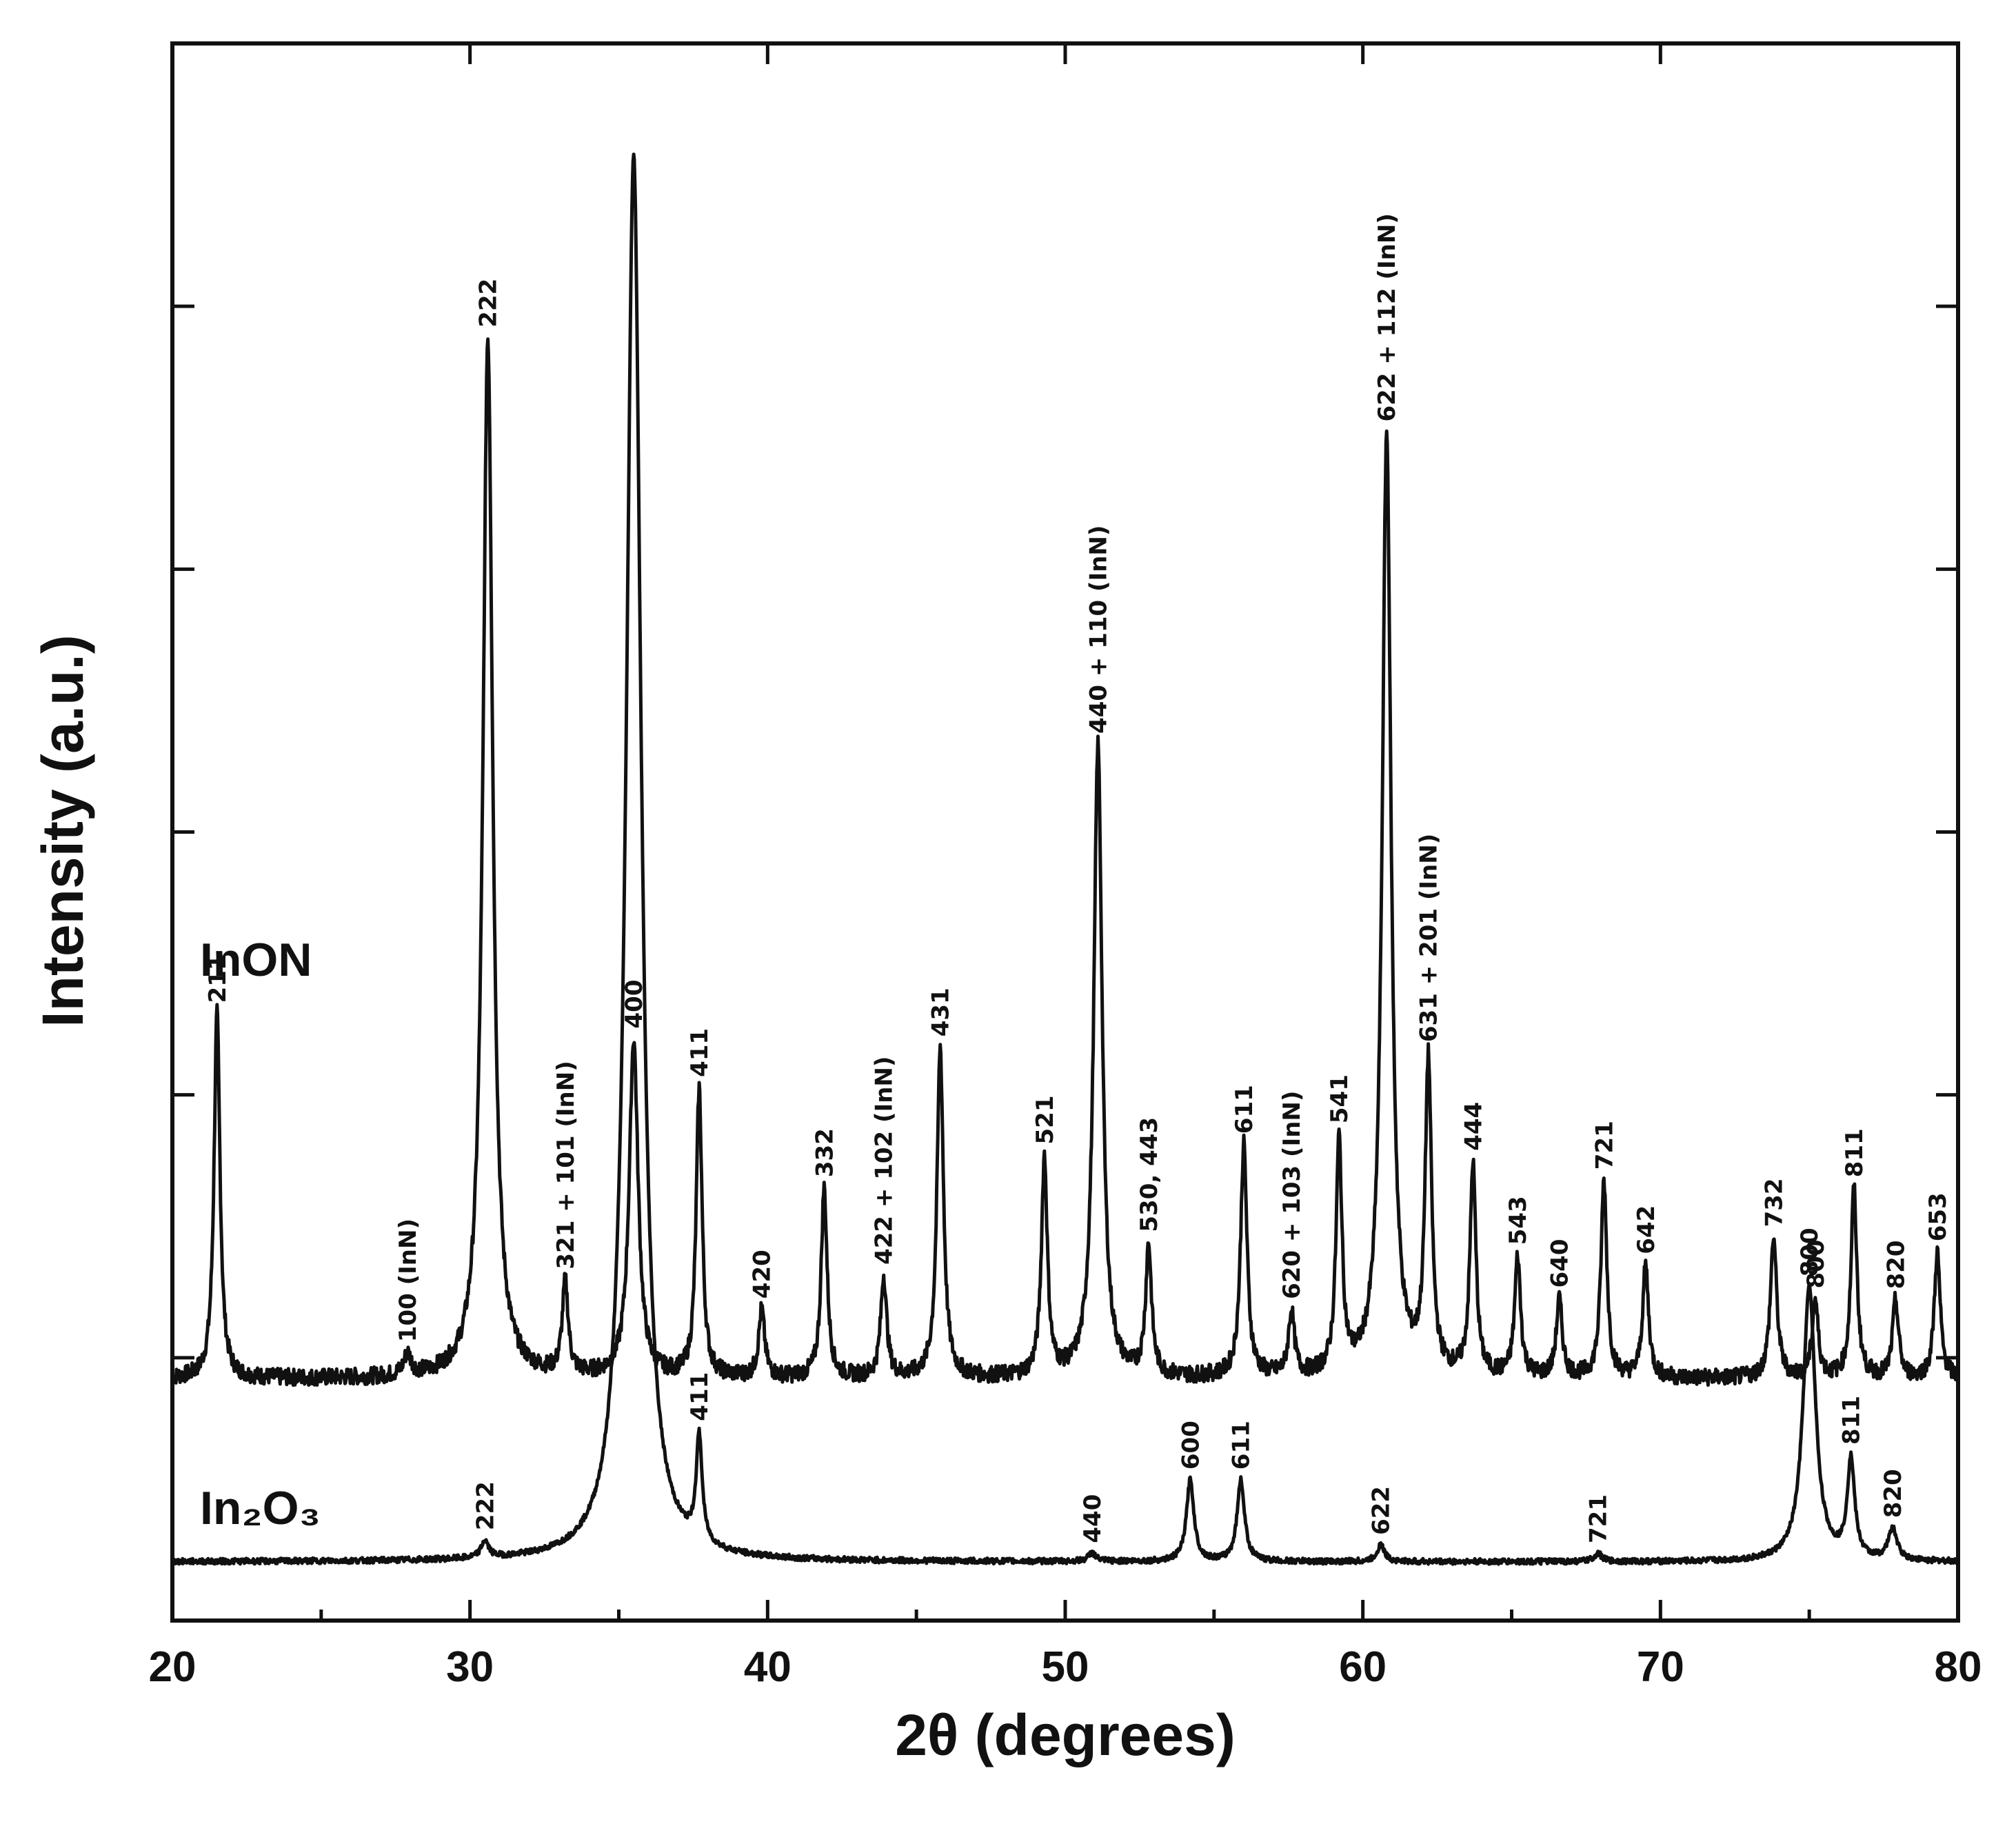 The width and height of the screenshot is (2016, 1824). Describe the element at coordinates (1093, 1518) in the screenshot. I see `peak-label: 440` at that location.